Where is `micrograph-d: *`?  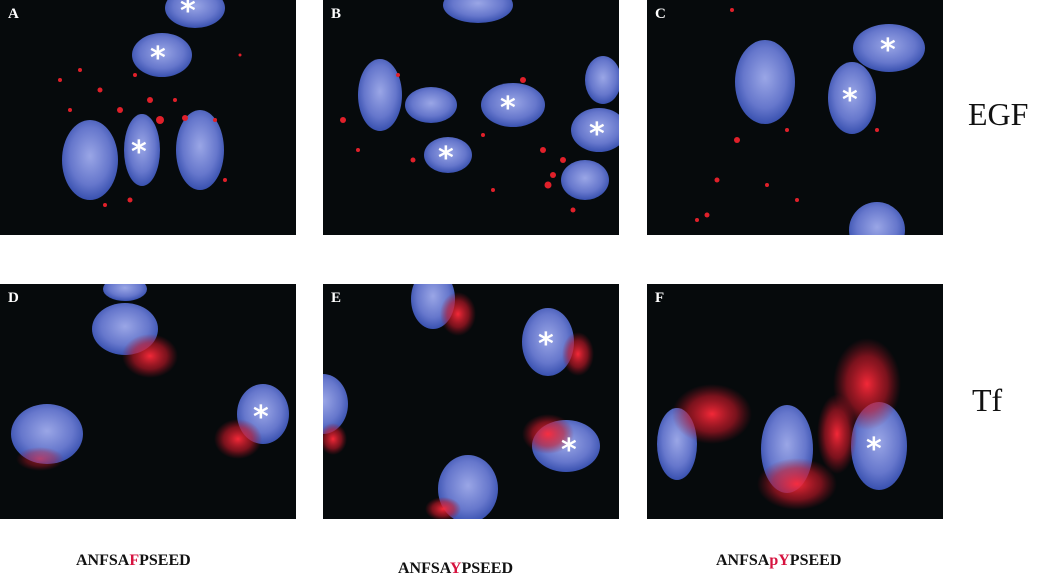 micrograph-d: * is located at coordinates (150, 377).